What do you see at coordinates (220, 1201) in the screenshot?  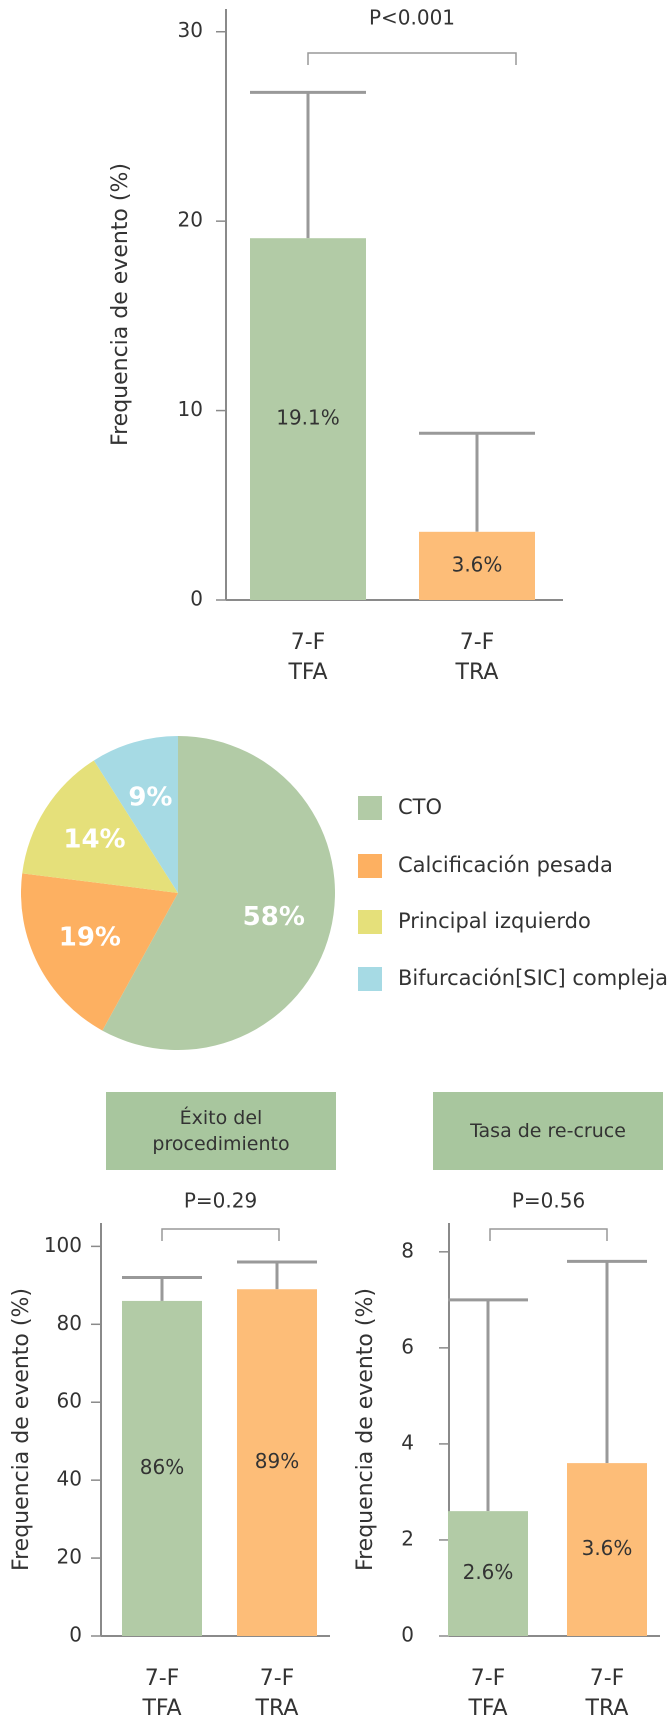 I see `p-value: P=0.29` at bounding box center [220, 1201].